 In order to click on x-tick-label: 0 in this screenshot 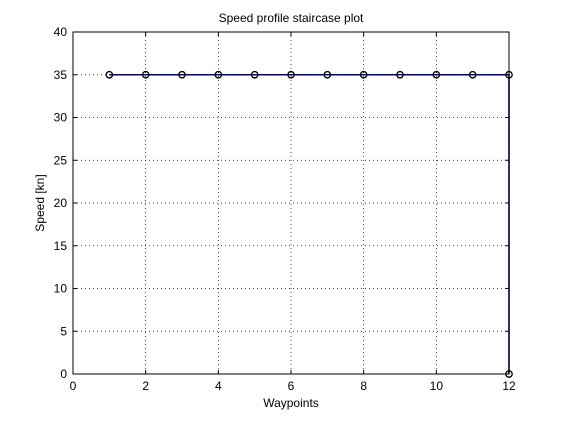, I will do `click(73, 386)`.